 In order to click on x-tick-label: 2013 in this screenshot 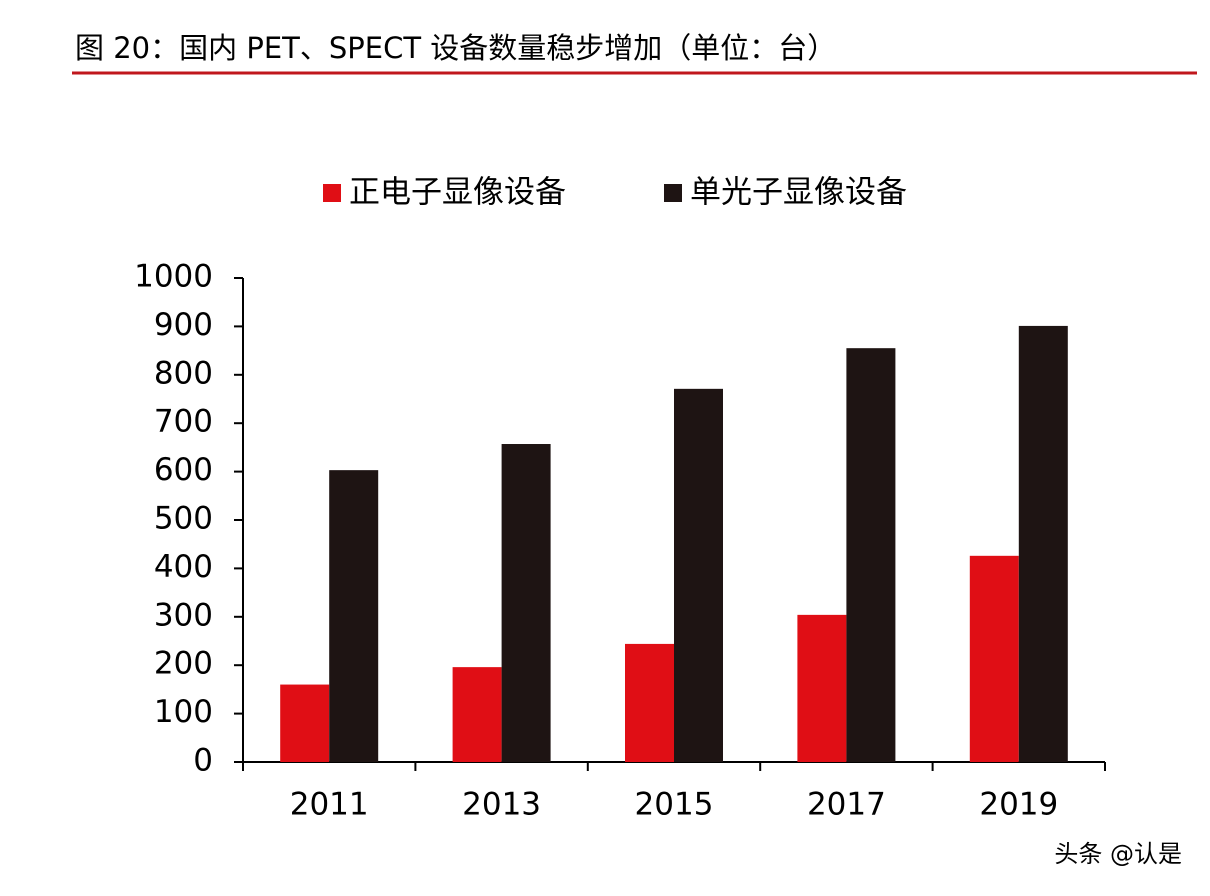, I will do `click(501, 805)`.